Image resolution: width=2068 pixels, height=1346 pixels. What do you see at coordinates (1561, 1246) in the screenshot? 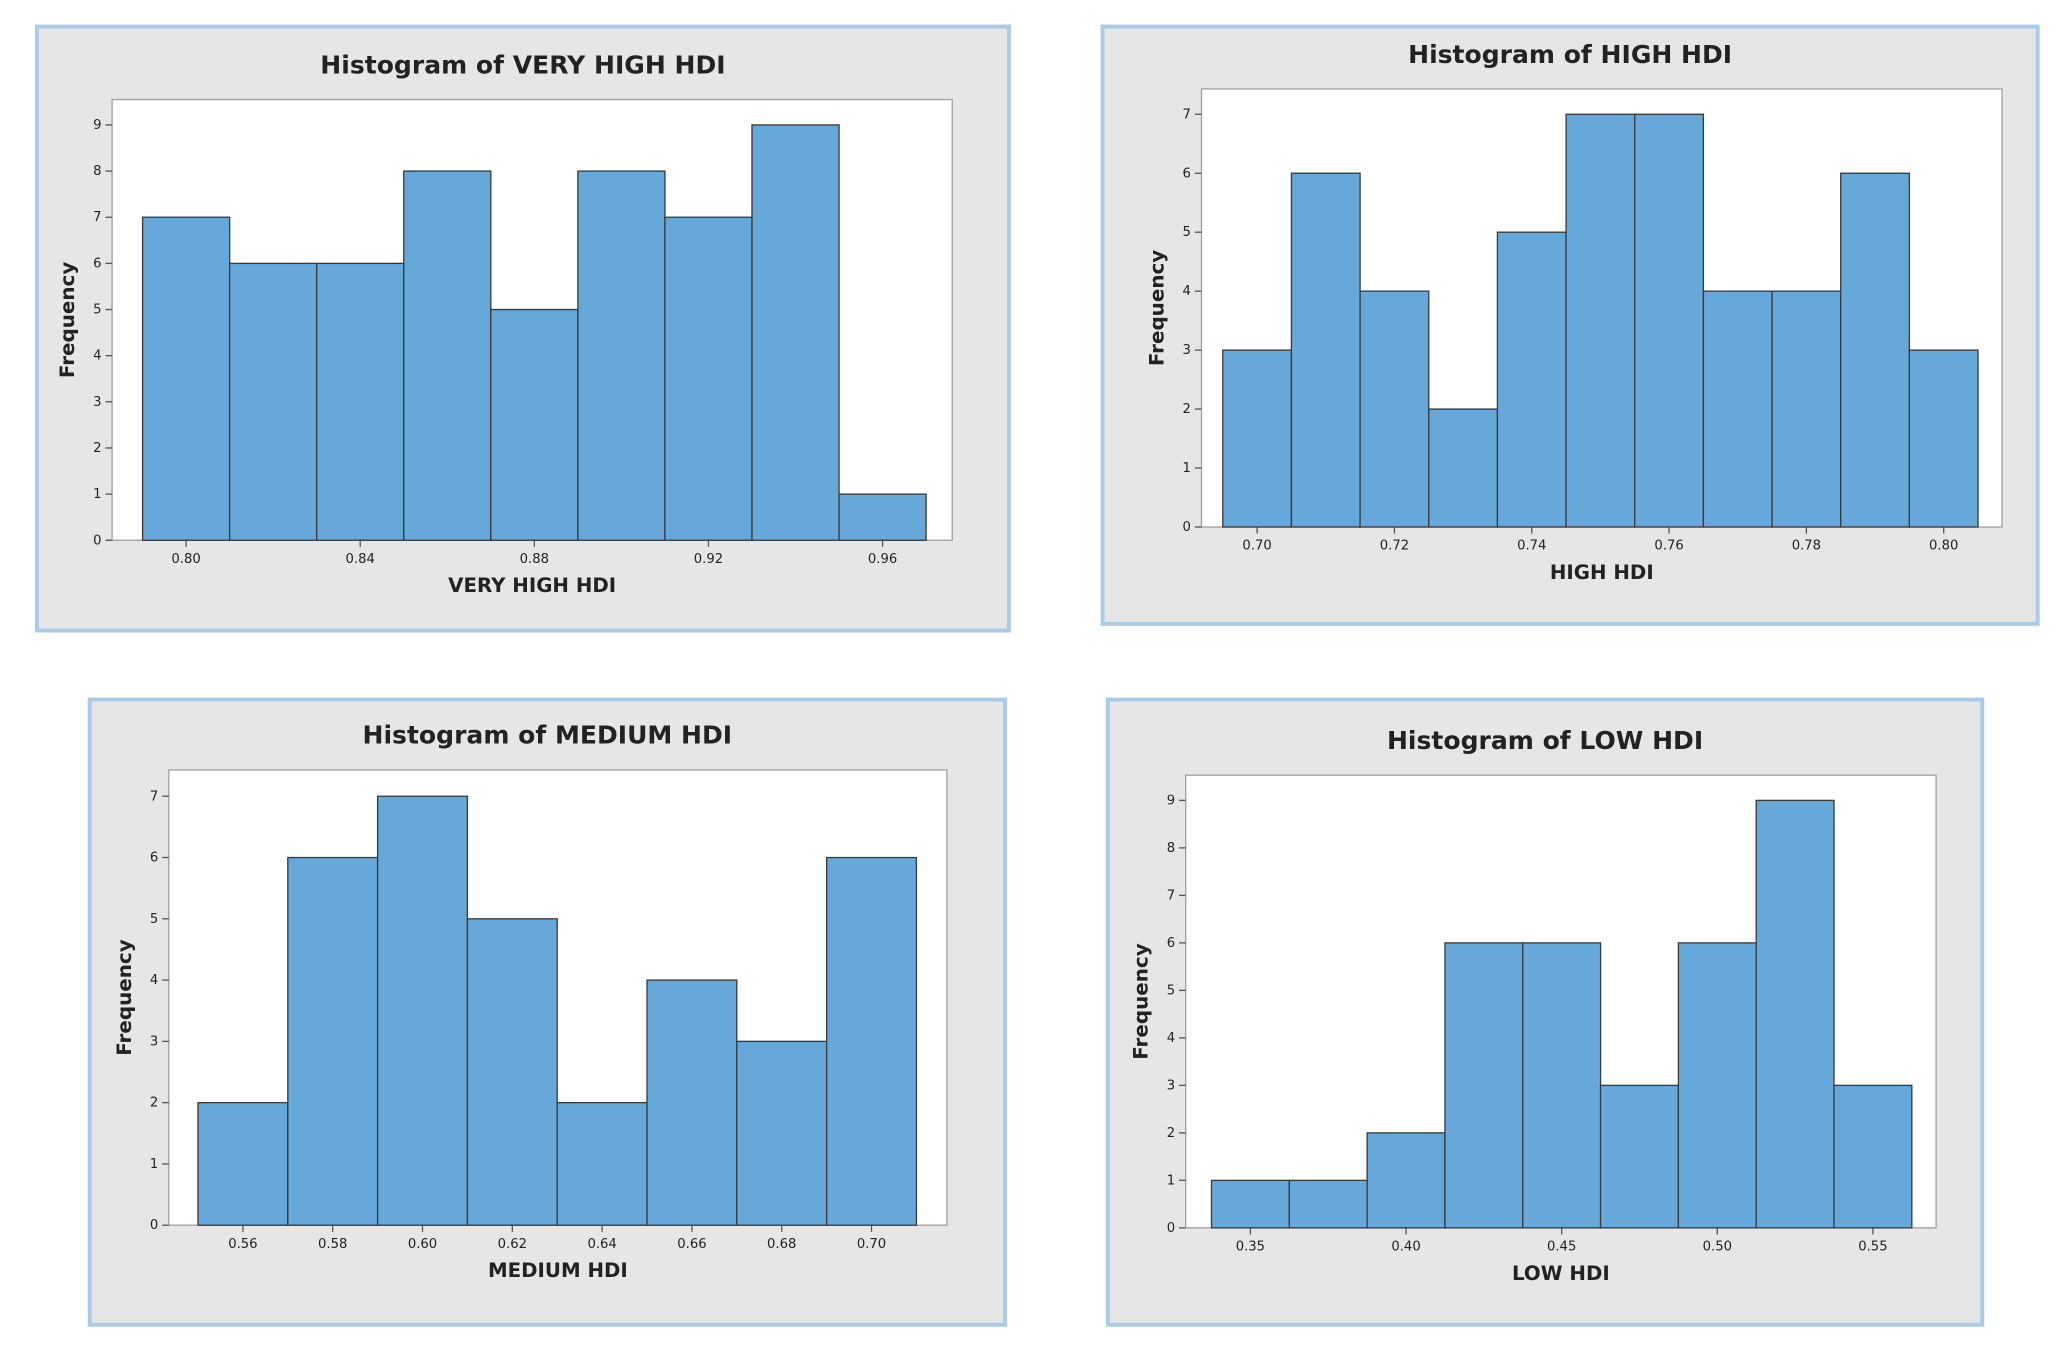
I see `x-tick-label: 0.45` at bounding box center [1561, 1246].